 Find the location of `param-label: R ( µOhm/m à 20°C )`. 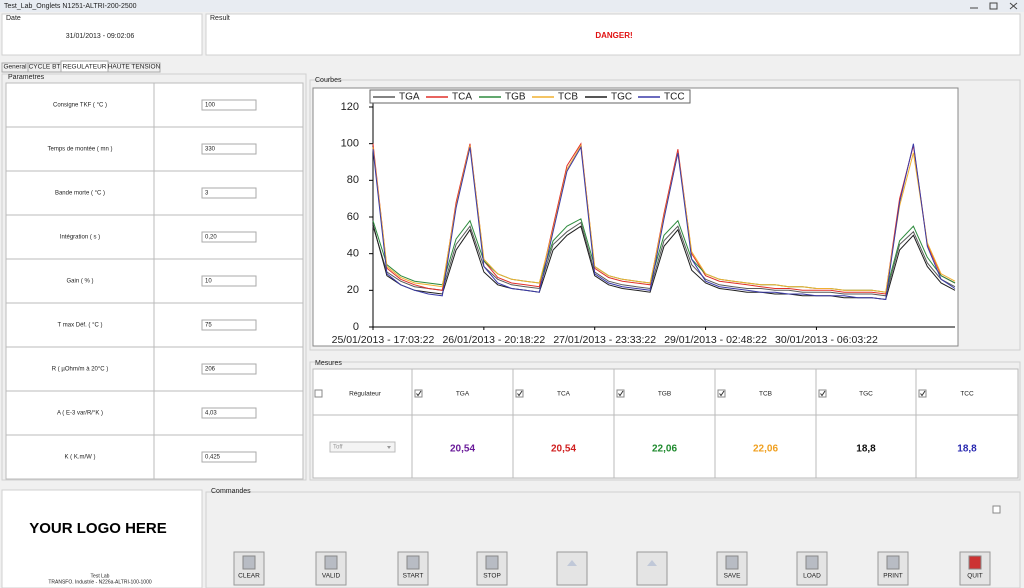

param-label: R ( µOhm/m à 20°C ) is located at coordinates (80, 370).